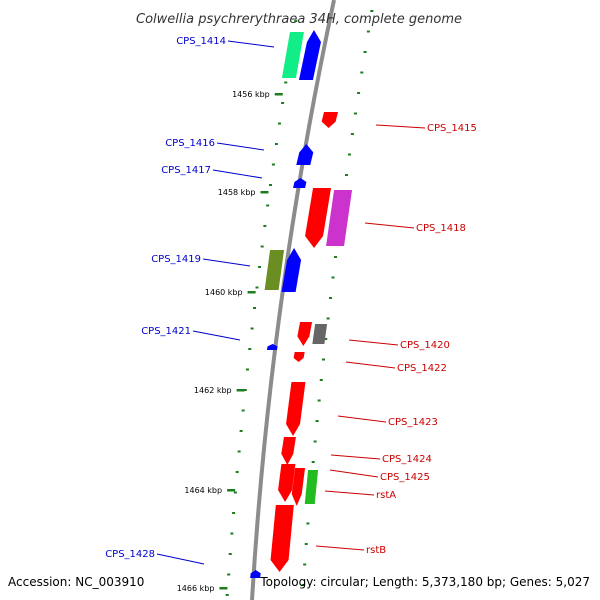  Describe the element at coordinates (407, 459) in the screenshot. I see `gene-label: CPS_1424` at that location.